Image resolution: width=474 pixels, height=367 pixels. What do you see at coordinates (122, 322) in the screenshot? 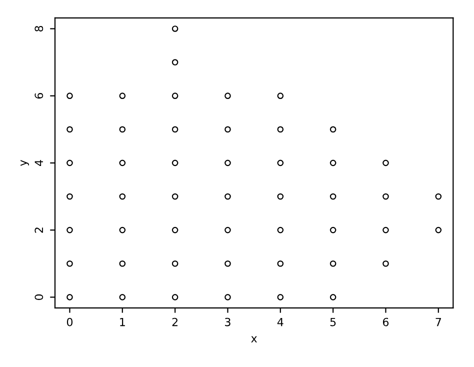
I see `x-tick-label: 1` at bounding box center [122, 322].